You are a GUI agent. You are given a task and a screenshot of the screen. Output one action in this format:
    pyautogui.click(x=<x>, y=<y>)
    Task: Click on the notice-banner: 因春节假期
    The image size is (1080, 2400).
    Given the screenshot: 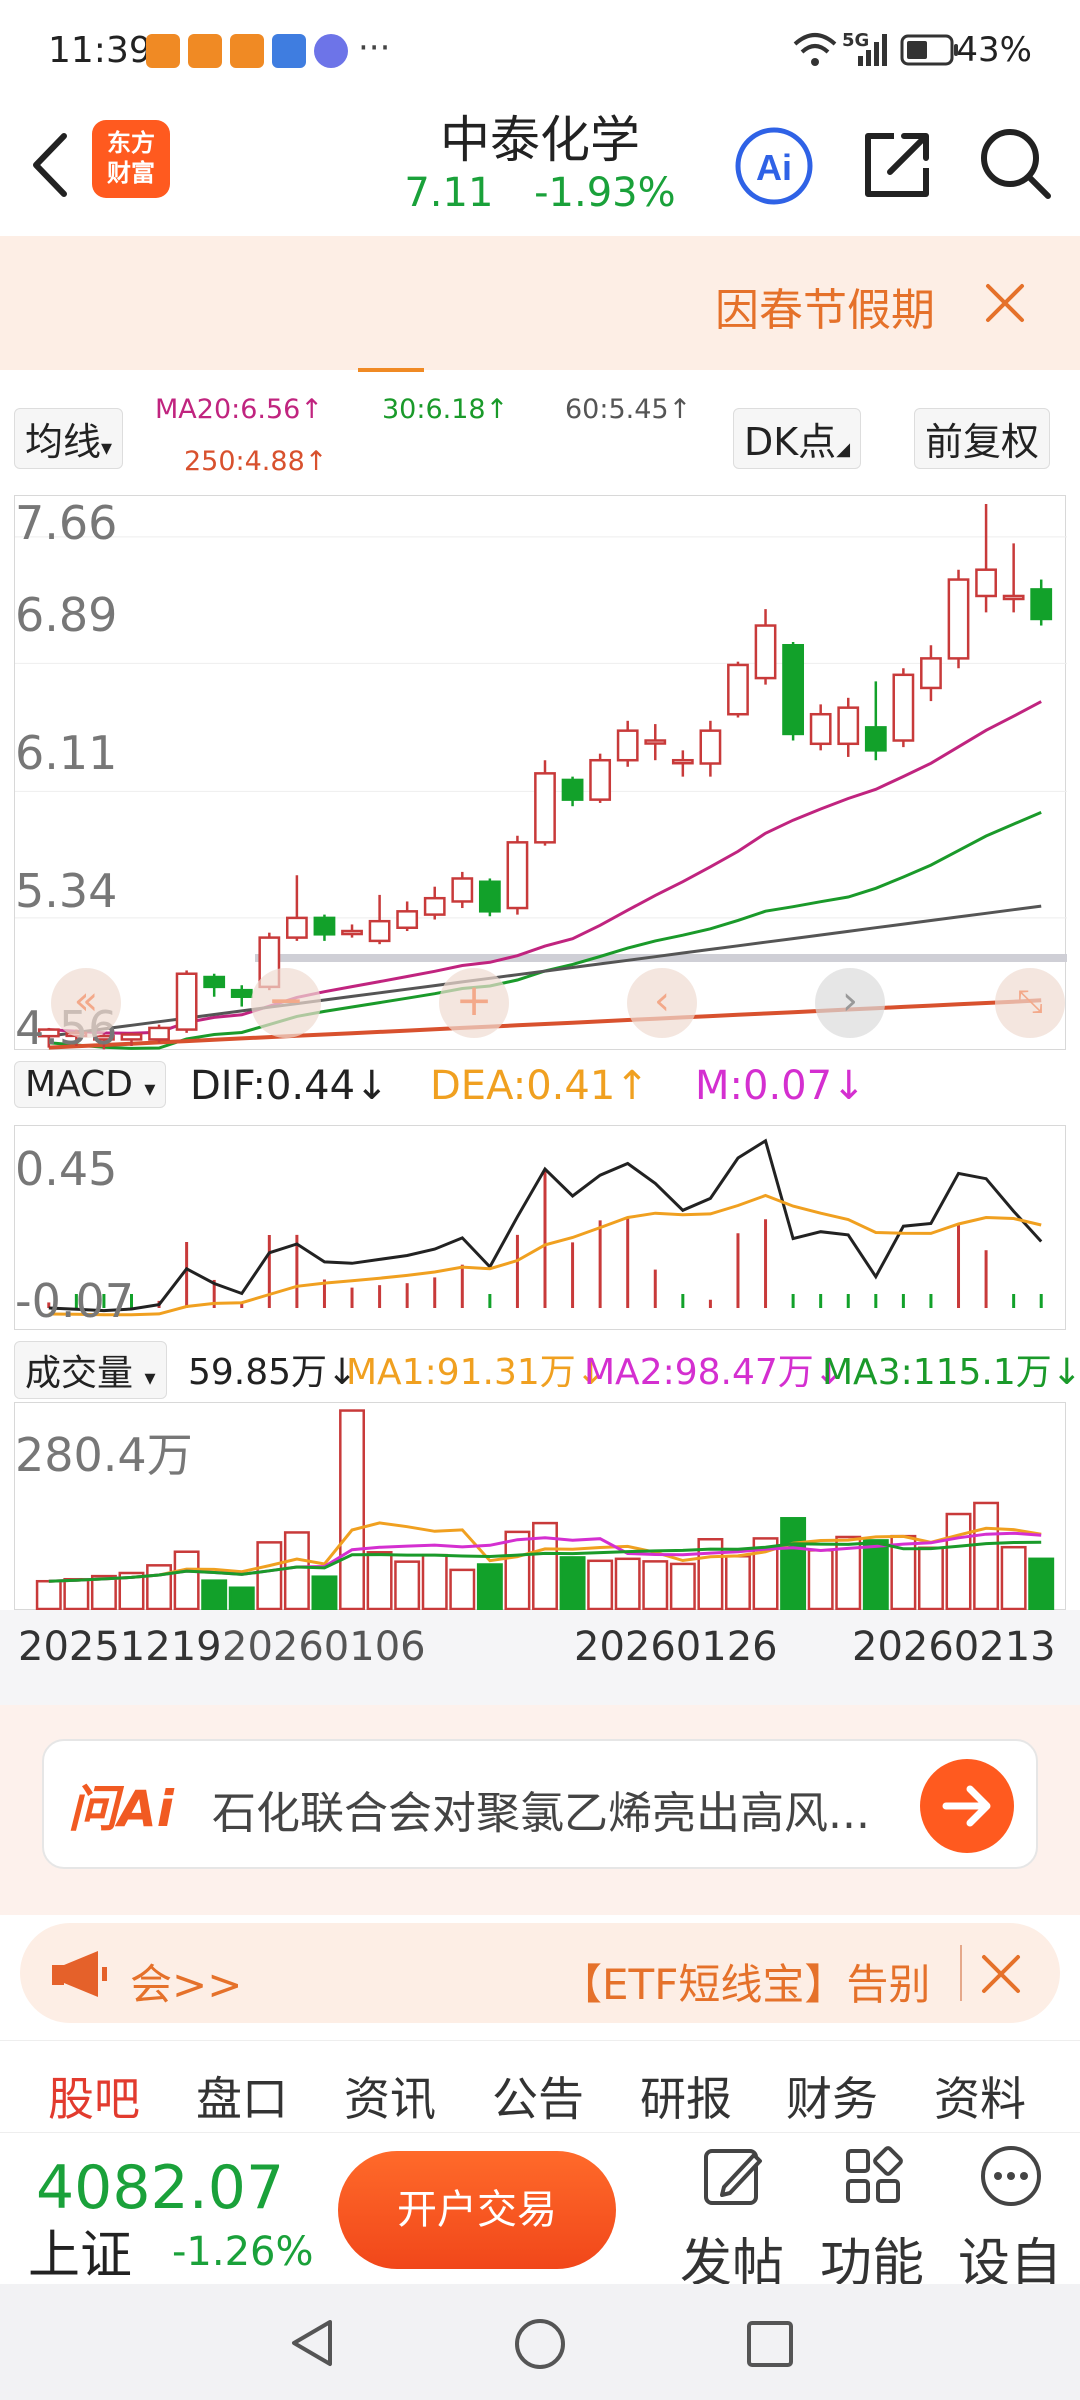 What is the action you would take?
    pyautogui.click(x=540, y=303)
    